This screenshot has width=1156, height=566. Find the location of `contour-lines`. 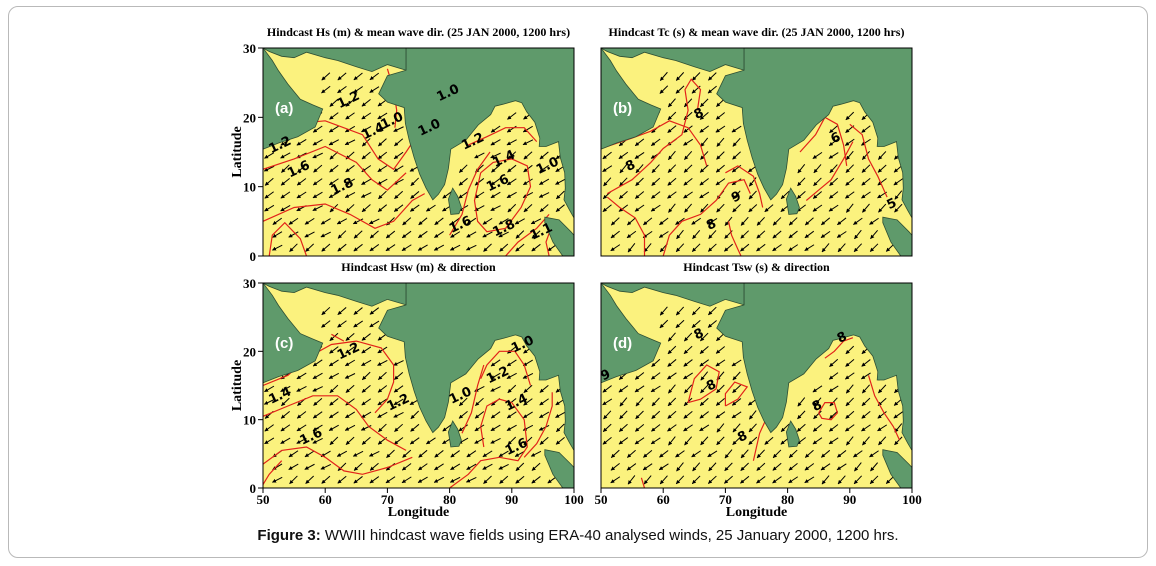

contour-lines is located at coordinates (408, 162).